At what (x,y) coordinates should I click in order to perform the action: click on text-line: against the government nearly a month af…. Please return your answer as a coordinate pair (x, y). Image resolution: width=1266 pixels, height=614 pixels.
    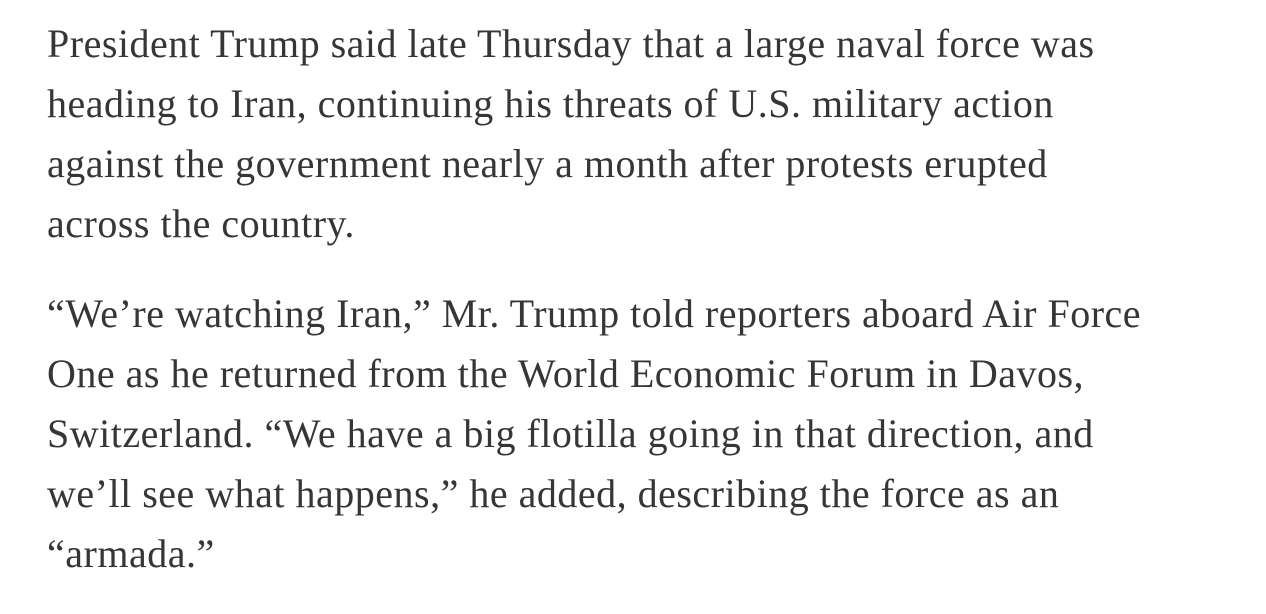
    Looking at the image, I should click on (547, 163).